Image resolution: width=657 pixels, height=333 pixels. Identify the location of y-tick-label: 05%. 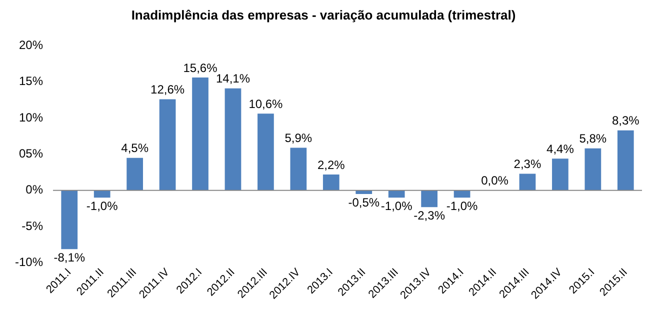
(31, 153).